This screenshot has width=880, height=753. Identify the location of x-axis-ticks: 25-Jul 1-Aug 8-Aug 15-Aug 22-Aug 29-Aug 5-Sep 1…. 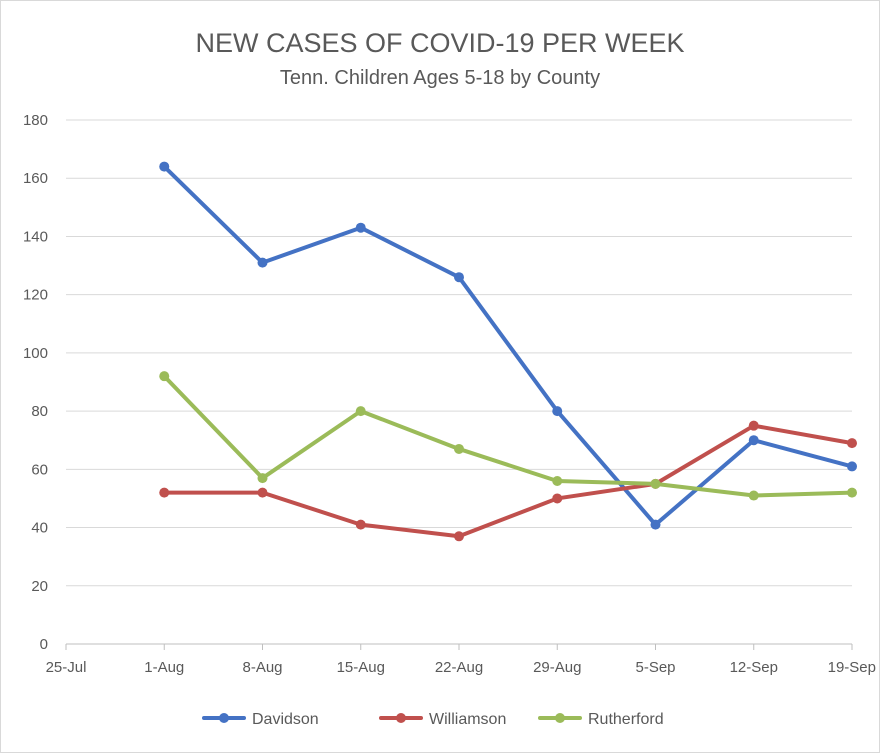
(461, 660).